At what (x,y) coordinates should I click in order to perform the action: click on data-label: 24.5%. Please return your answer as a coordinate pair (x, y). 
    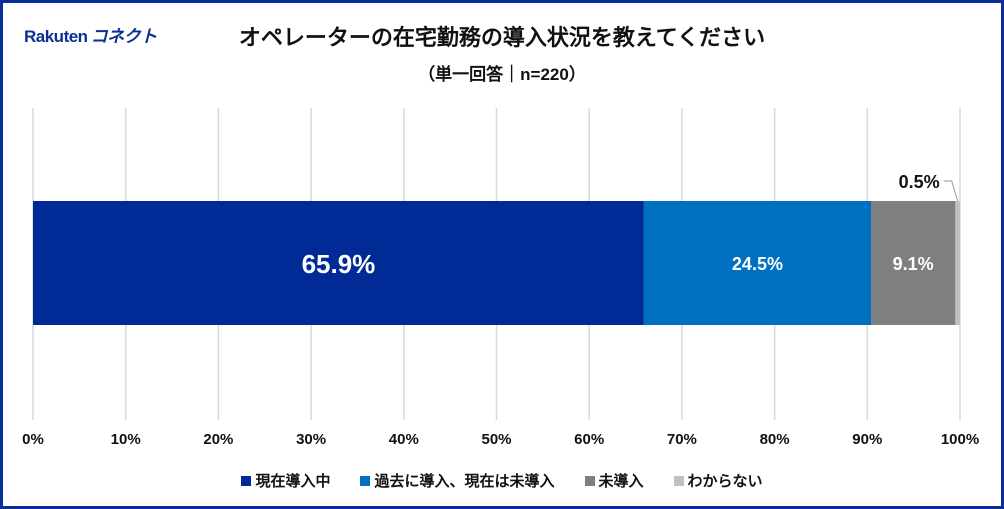
    Looking at the image, I should click on (757, 264).